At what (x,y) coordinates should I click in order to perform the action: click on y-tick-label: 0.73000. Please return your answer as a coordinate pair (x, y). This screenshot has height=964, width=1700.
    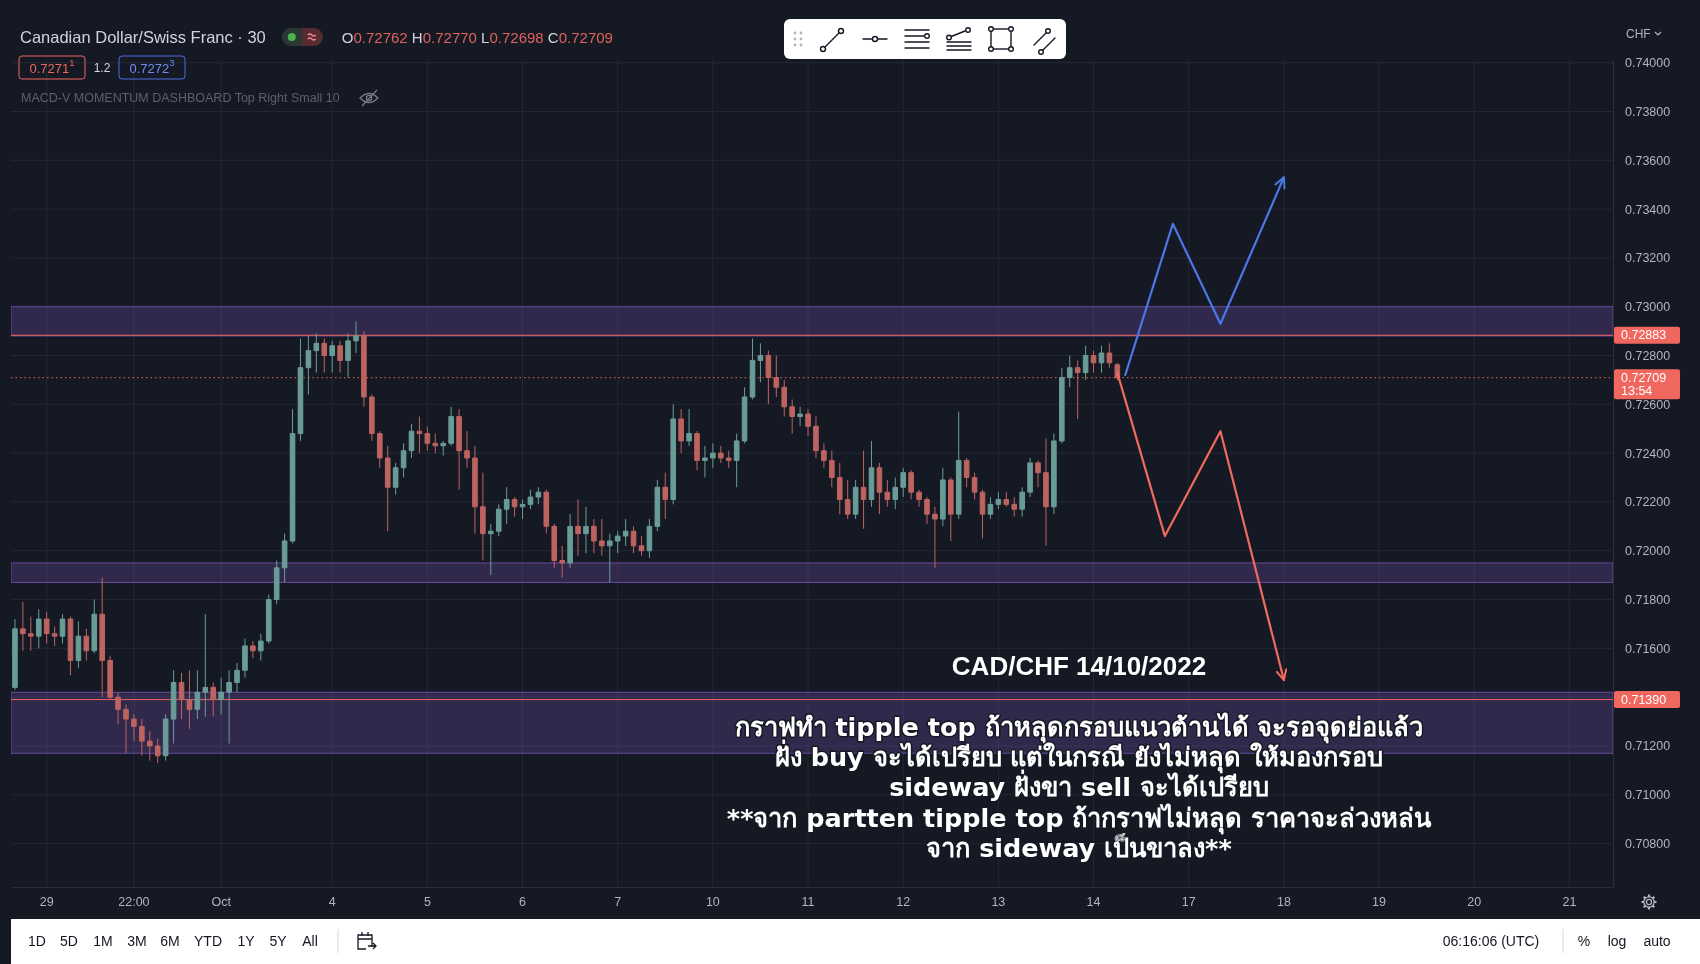
    Looking at the image, I should click on (1648, 307).